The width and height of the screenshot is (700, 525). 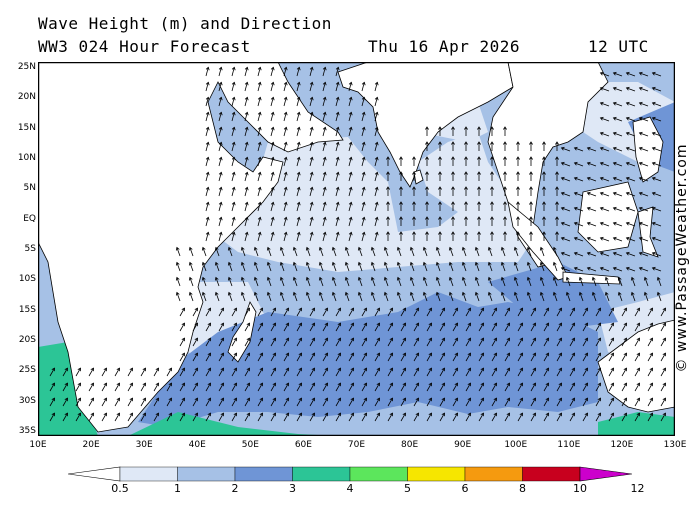 What do you see at coordinates (263, 474) in the screenshot?
I see `legend-swatch` at bounding box center [263, 474].